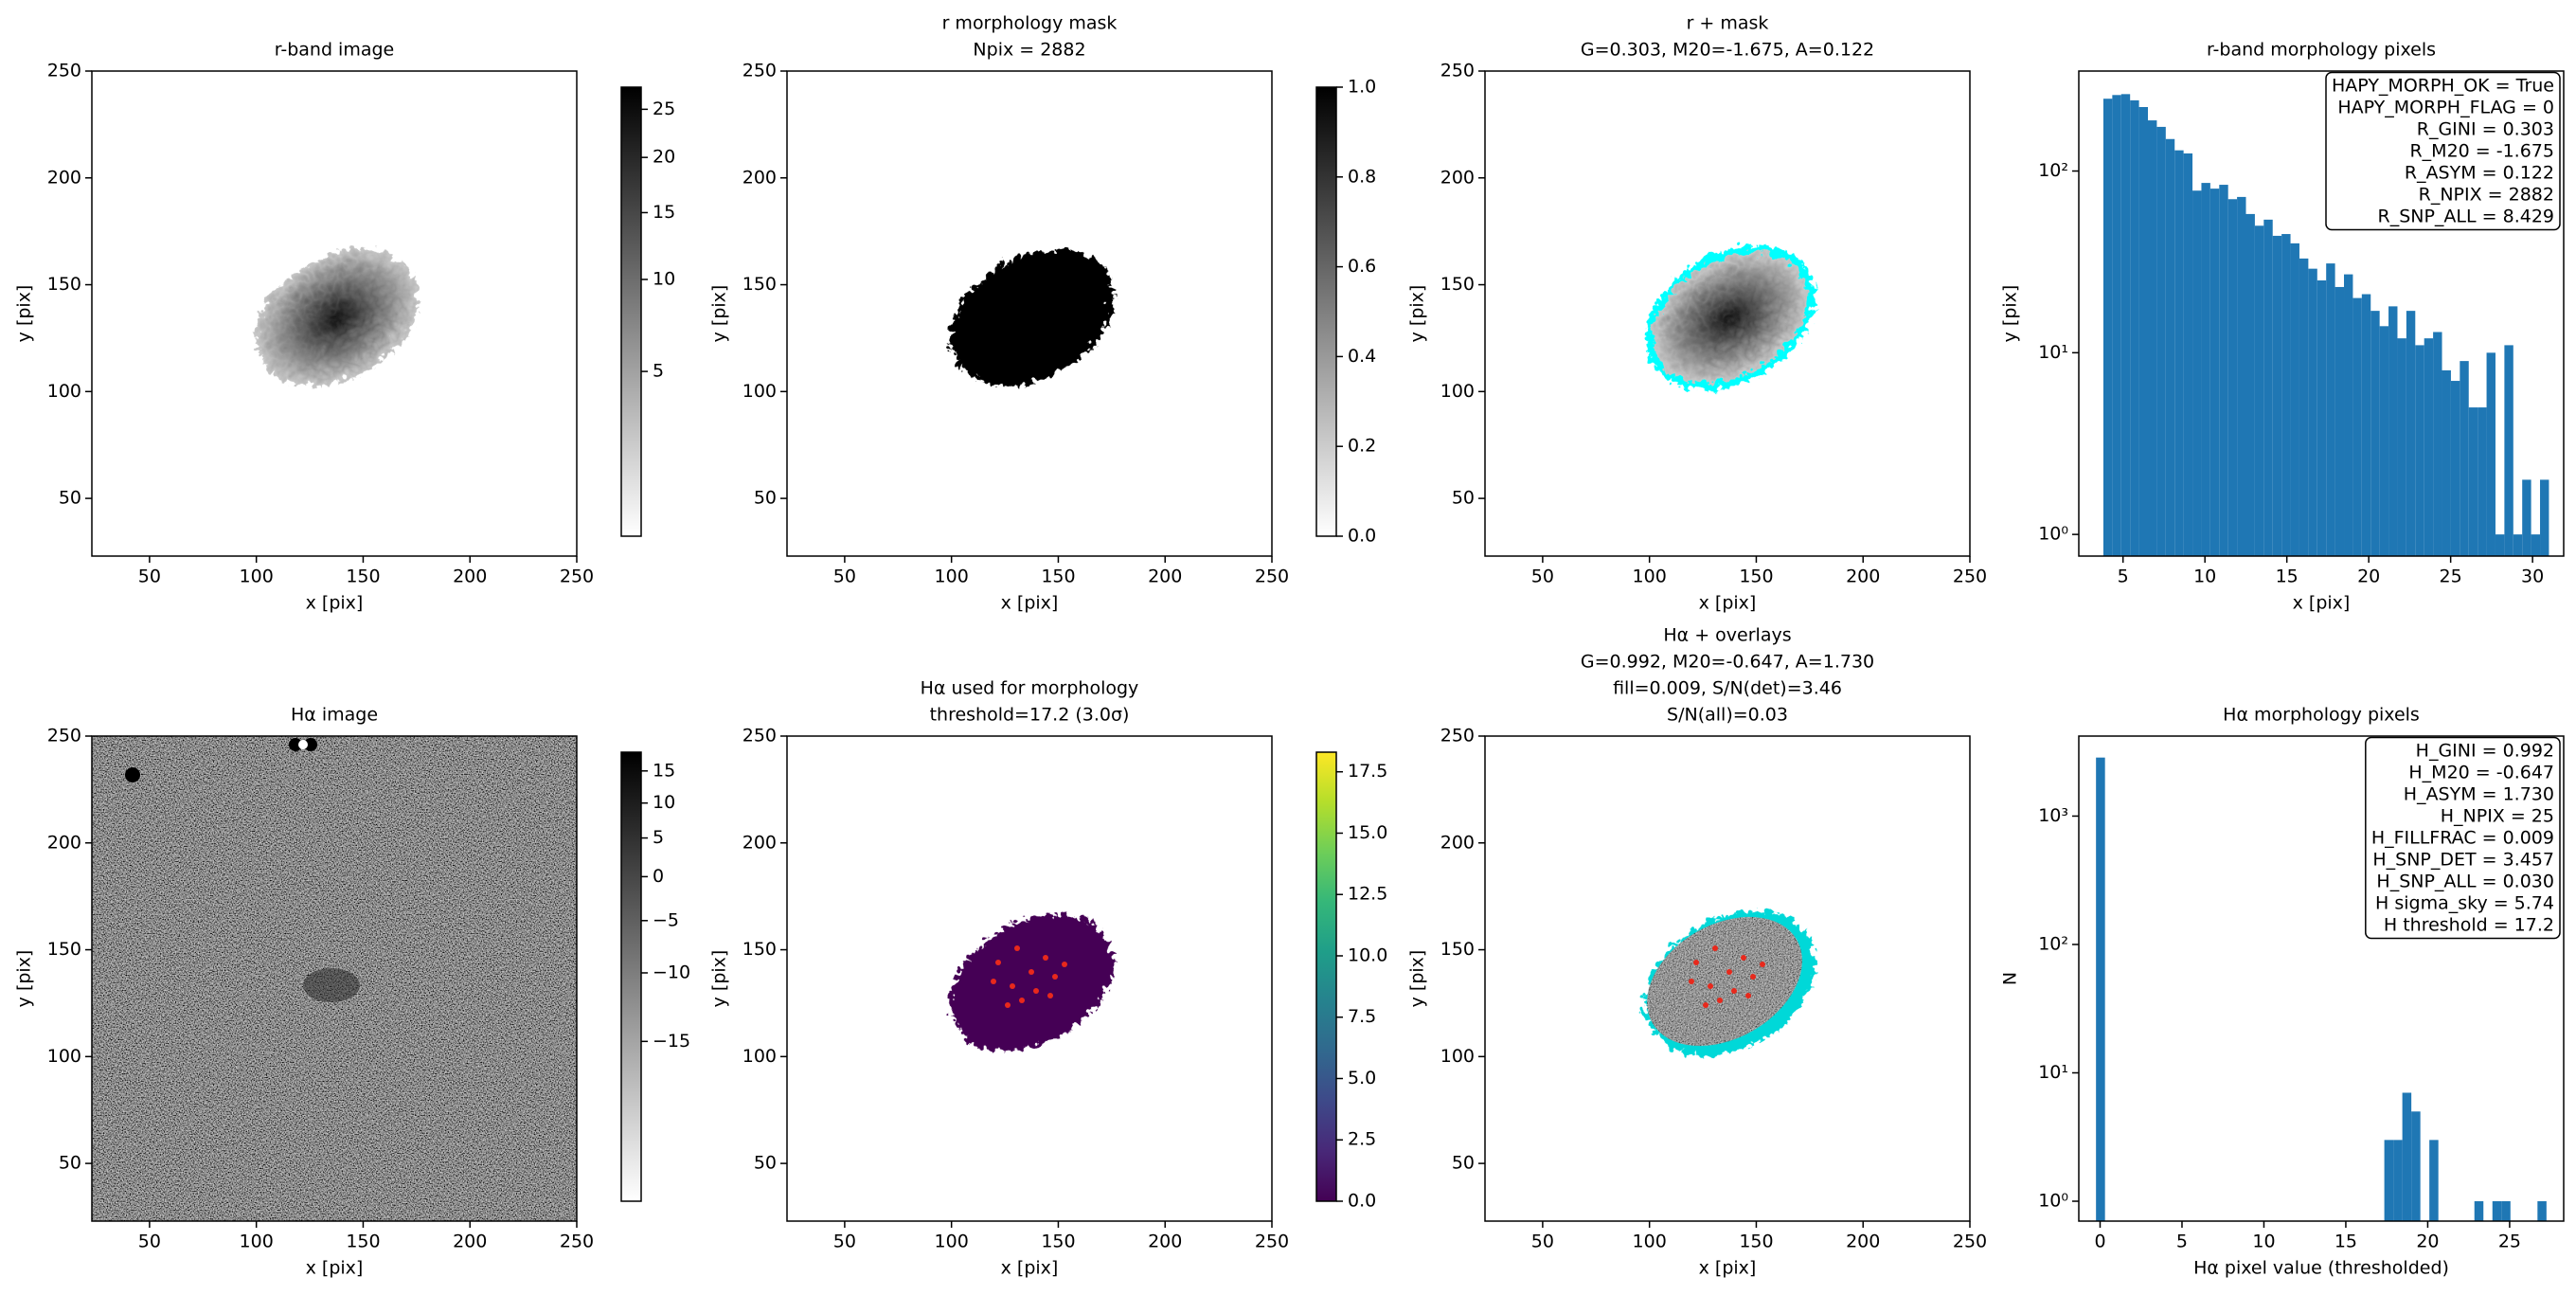  I want to click on bars, so click(2325, 325).